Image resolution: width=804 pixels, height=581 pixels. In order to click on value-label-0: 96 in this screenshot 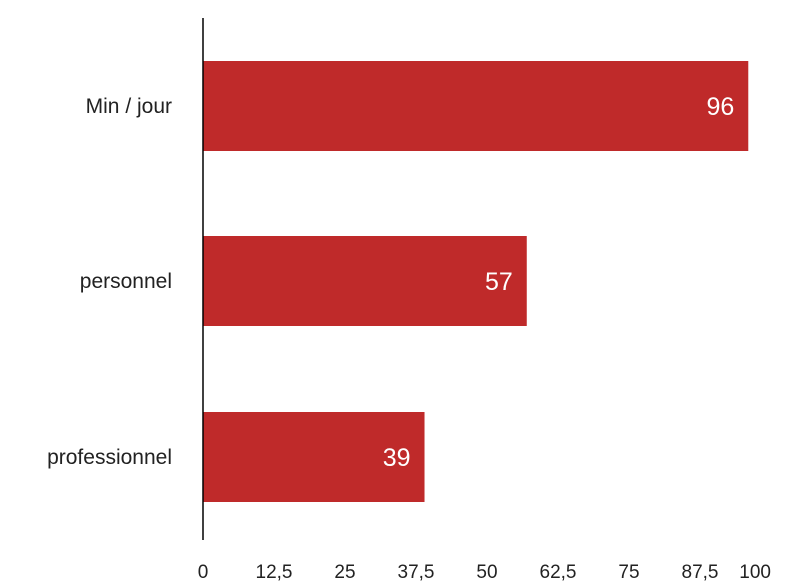, I will do `click(720, 107)`.